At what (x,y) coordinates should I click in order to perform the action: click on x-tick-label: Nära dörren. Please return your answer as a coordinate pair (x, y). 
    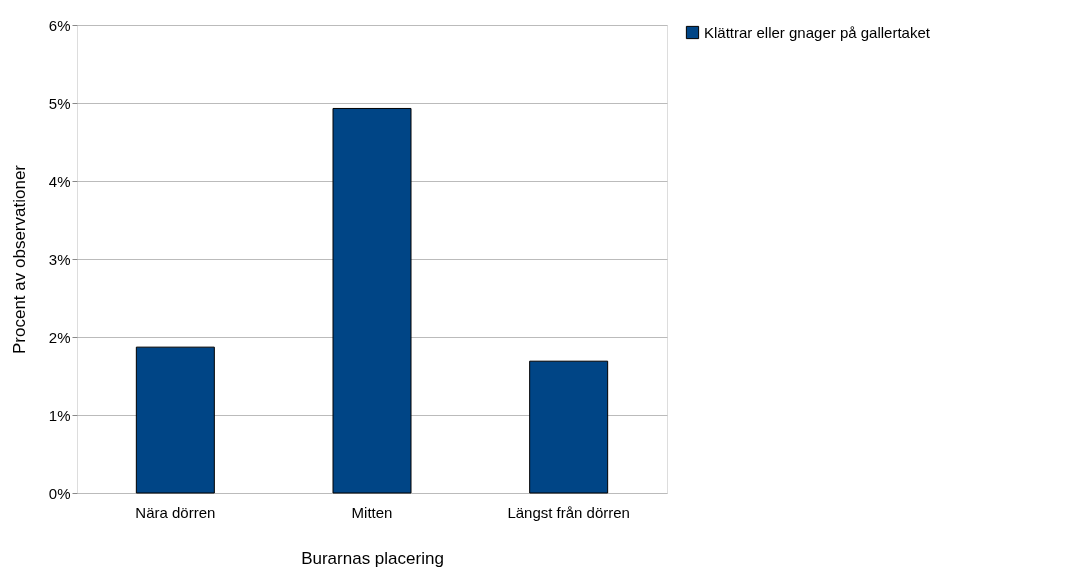
    Looking at the image, I should click on (175, 512).